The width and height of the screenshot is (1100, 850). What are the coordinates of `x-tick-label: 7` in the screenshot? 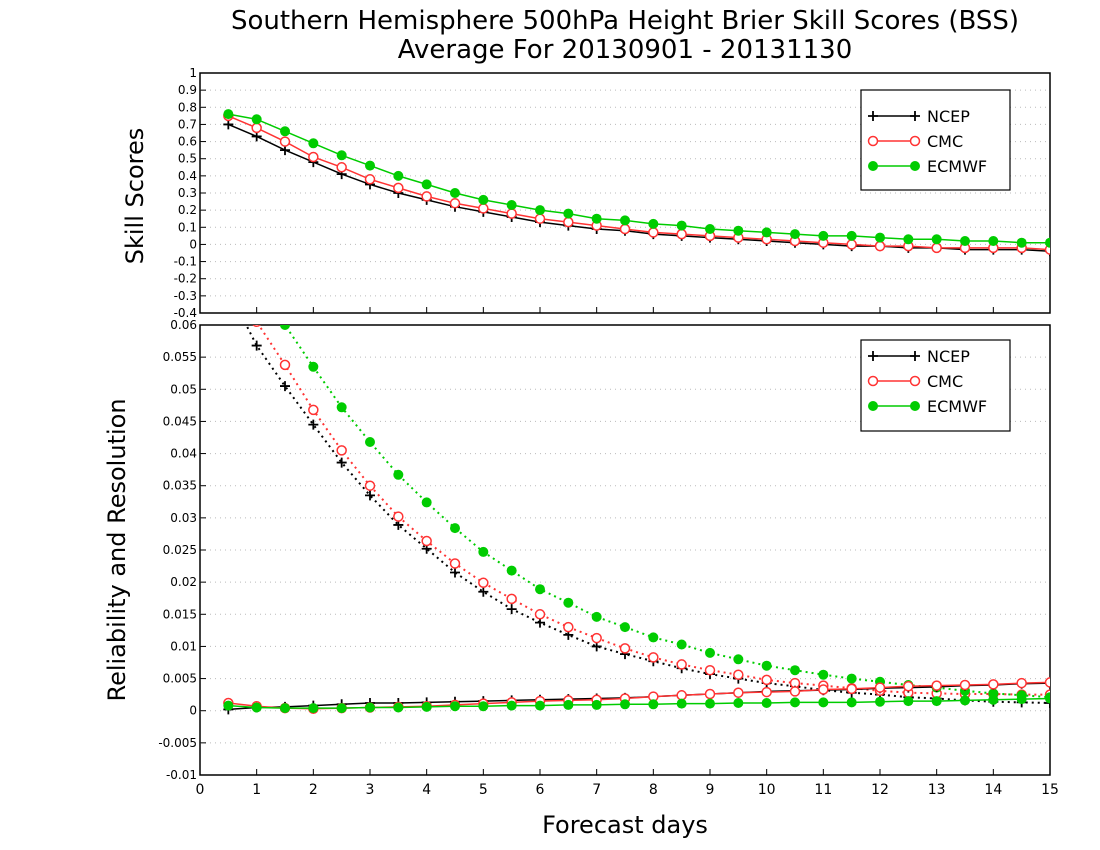 It's located at (596, 790).